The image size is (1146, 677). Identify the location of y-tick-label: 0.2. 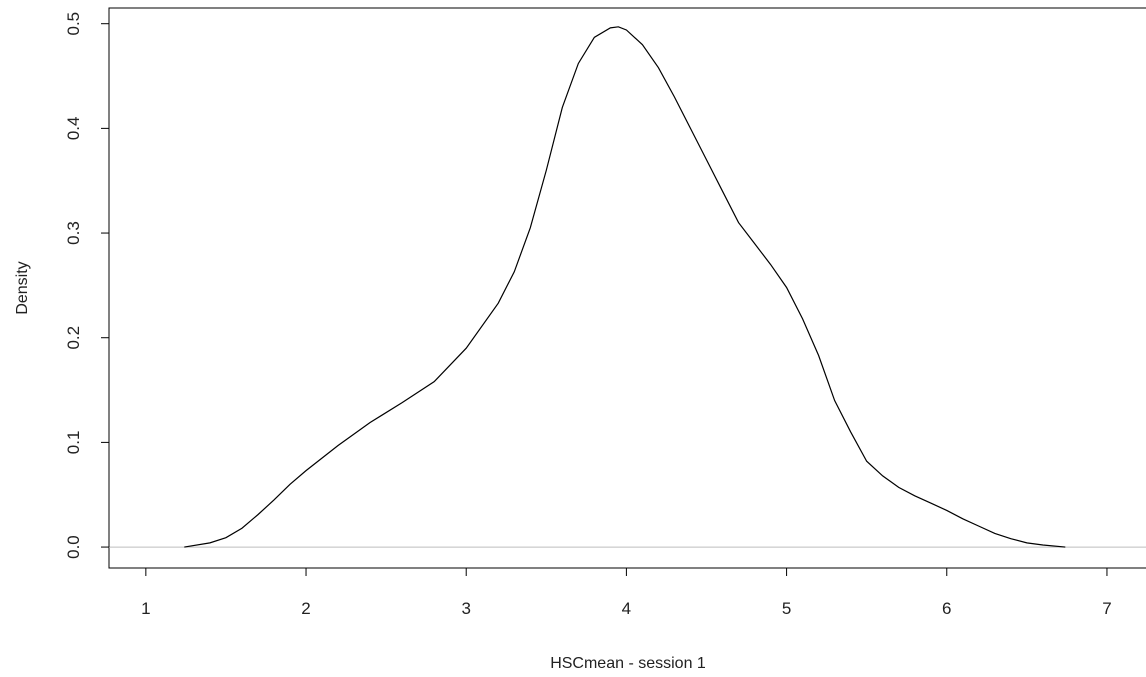
(73, 338).